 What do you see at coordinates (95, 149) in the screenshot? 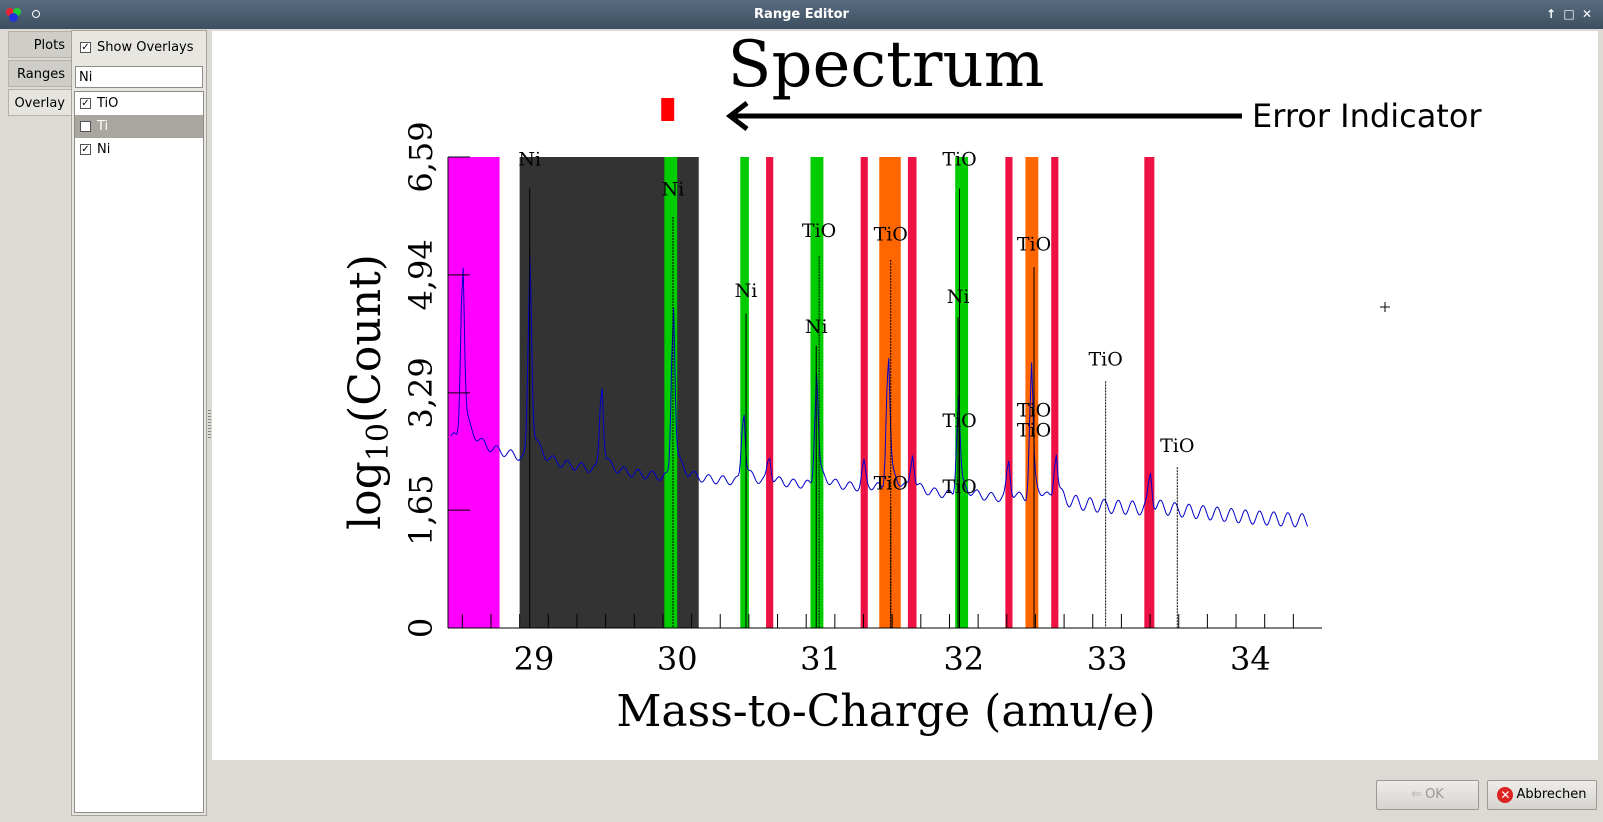
I see `overlay-item-ni: ✓ Ni` at bounding box center [95, 149].